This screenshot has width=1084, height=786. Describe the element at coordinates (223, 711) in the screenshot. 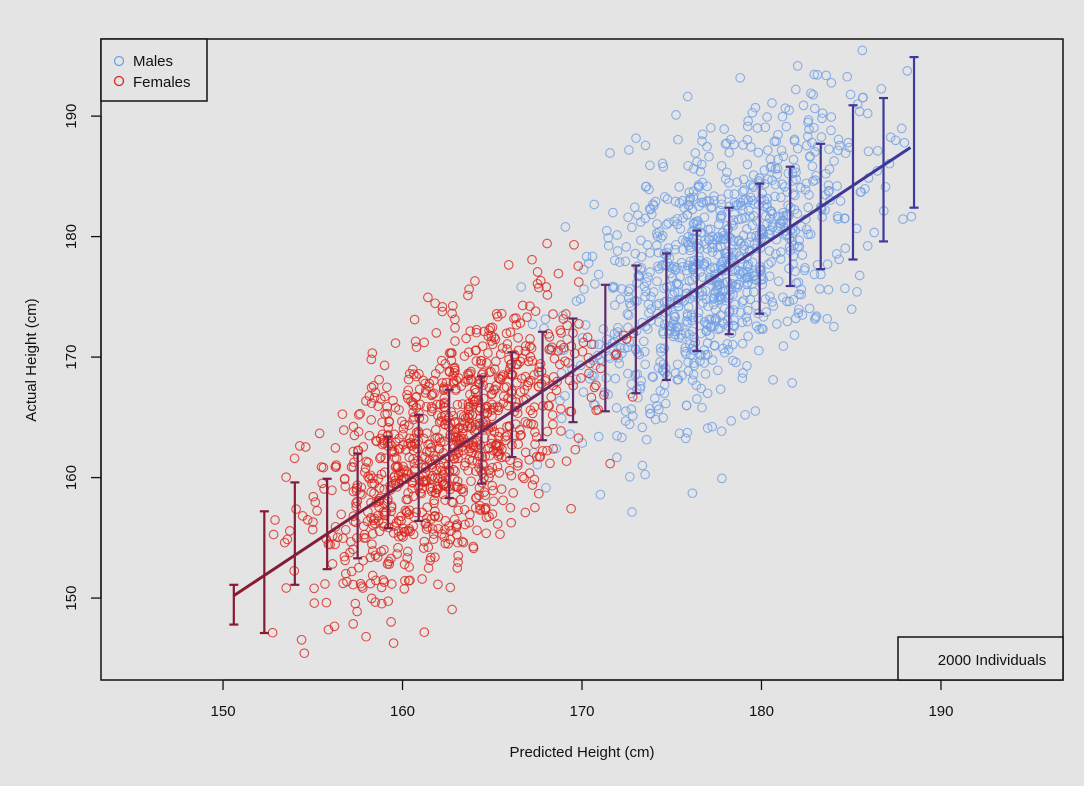

I see `x-tick-label: 150` at that location.